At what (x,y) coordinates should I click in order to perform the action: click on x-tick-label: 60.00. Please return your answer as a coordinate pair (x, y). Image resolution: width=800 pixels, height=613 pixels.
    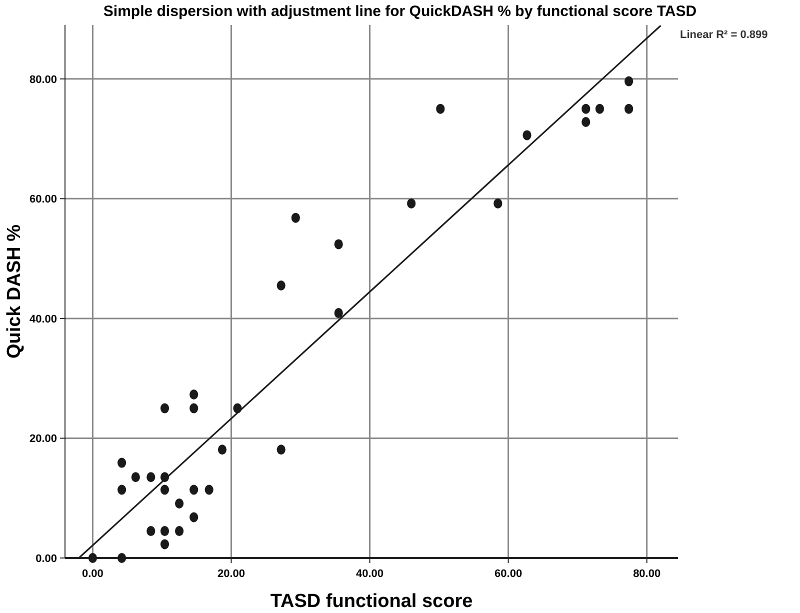
    Looking at the image, I should click on (508, 574).